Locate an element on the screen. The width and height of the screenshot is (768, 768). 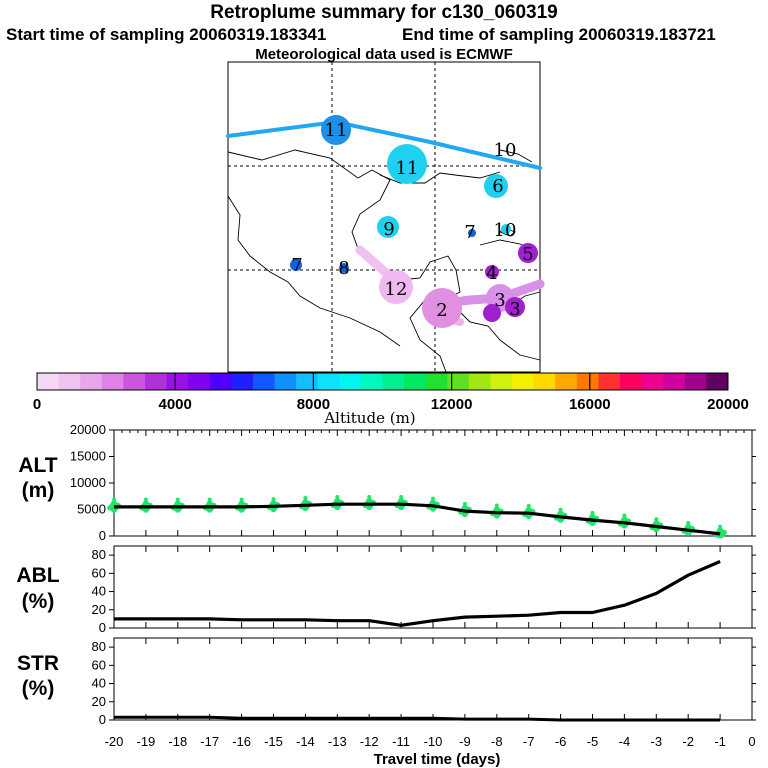
alt-ytick-label: 20000 is located at coordinates (88, 429).